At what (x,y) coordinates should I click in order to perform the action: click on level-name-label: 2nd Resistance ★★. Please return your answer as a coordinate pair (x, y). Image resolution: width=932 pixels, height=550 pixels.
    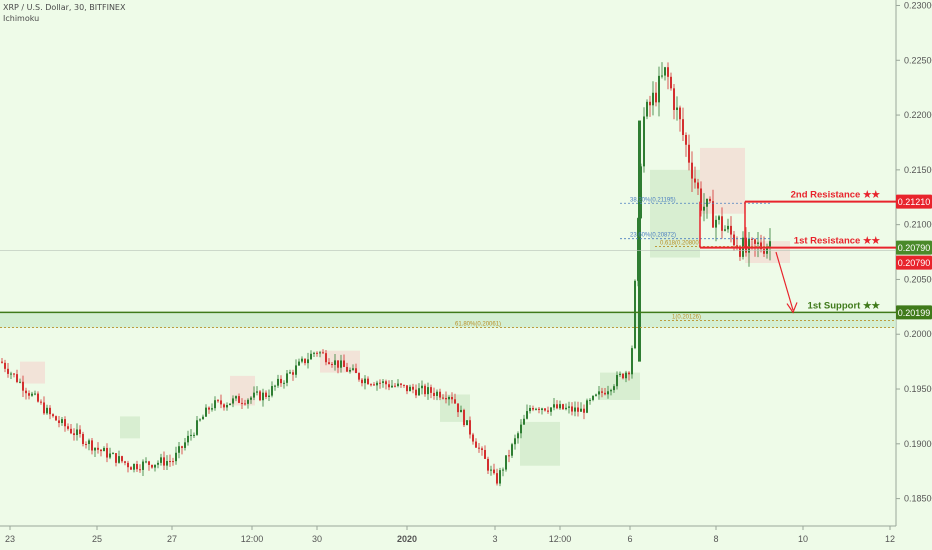
    Looking at the image, I should click on (836, 195).